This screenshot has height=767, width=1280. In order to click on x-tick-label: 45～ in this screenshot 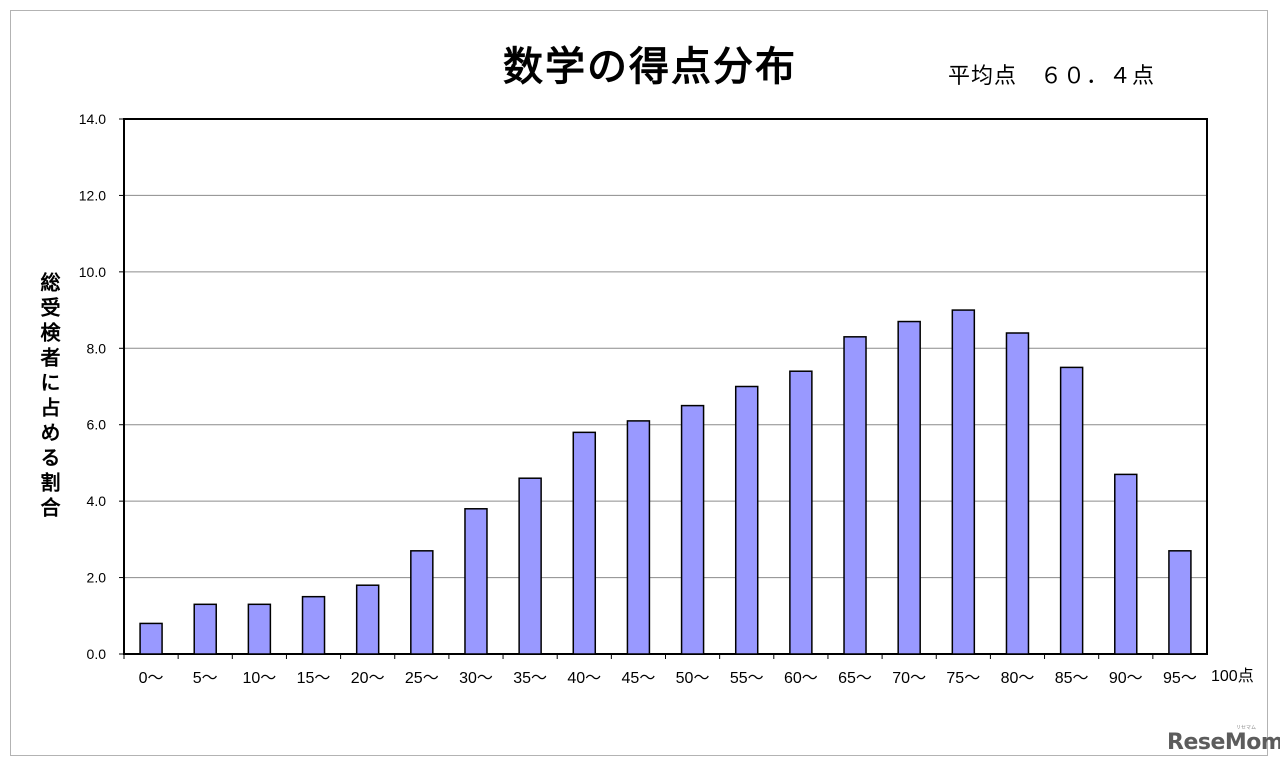, I will do `click(639, 678)`.